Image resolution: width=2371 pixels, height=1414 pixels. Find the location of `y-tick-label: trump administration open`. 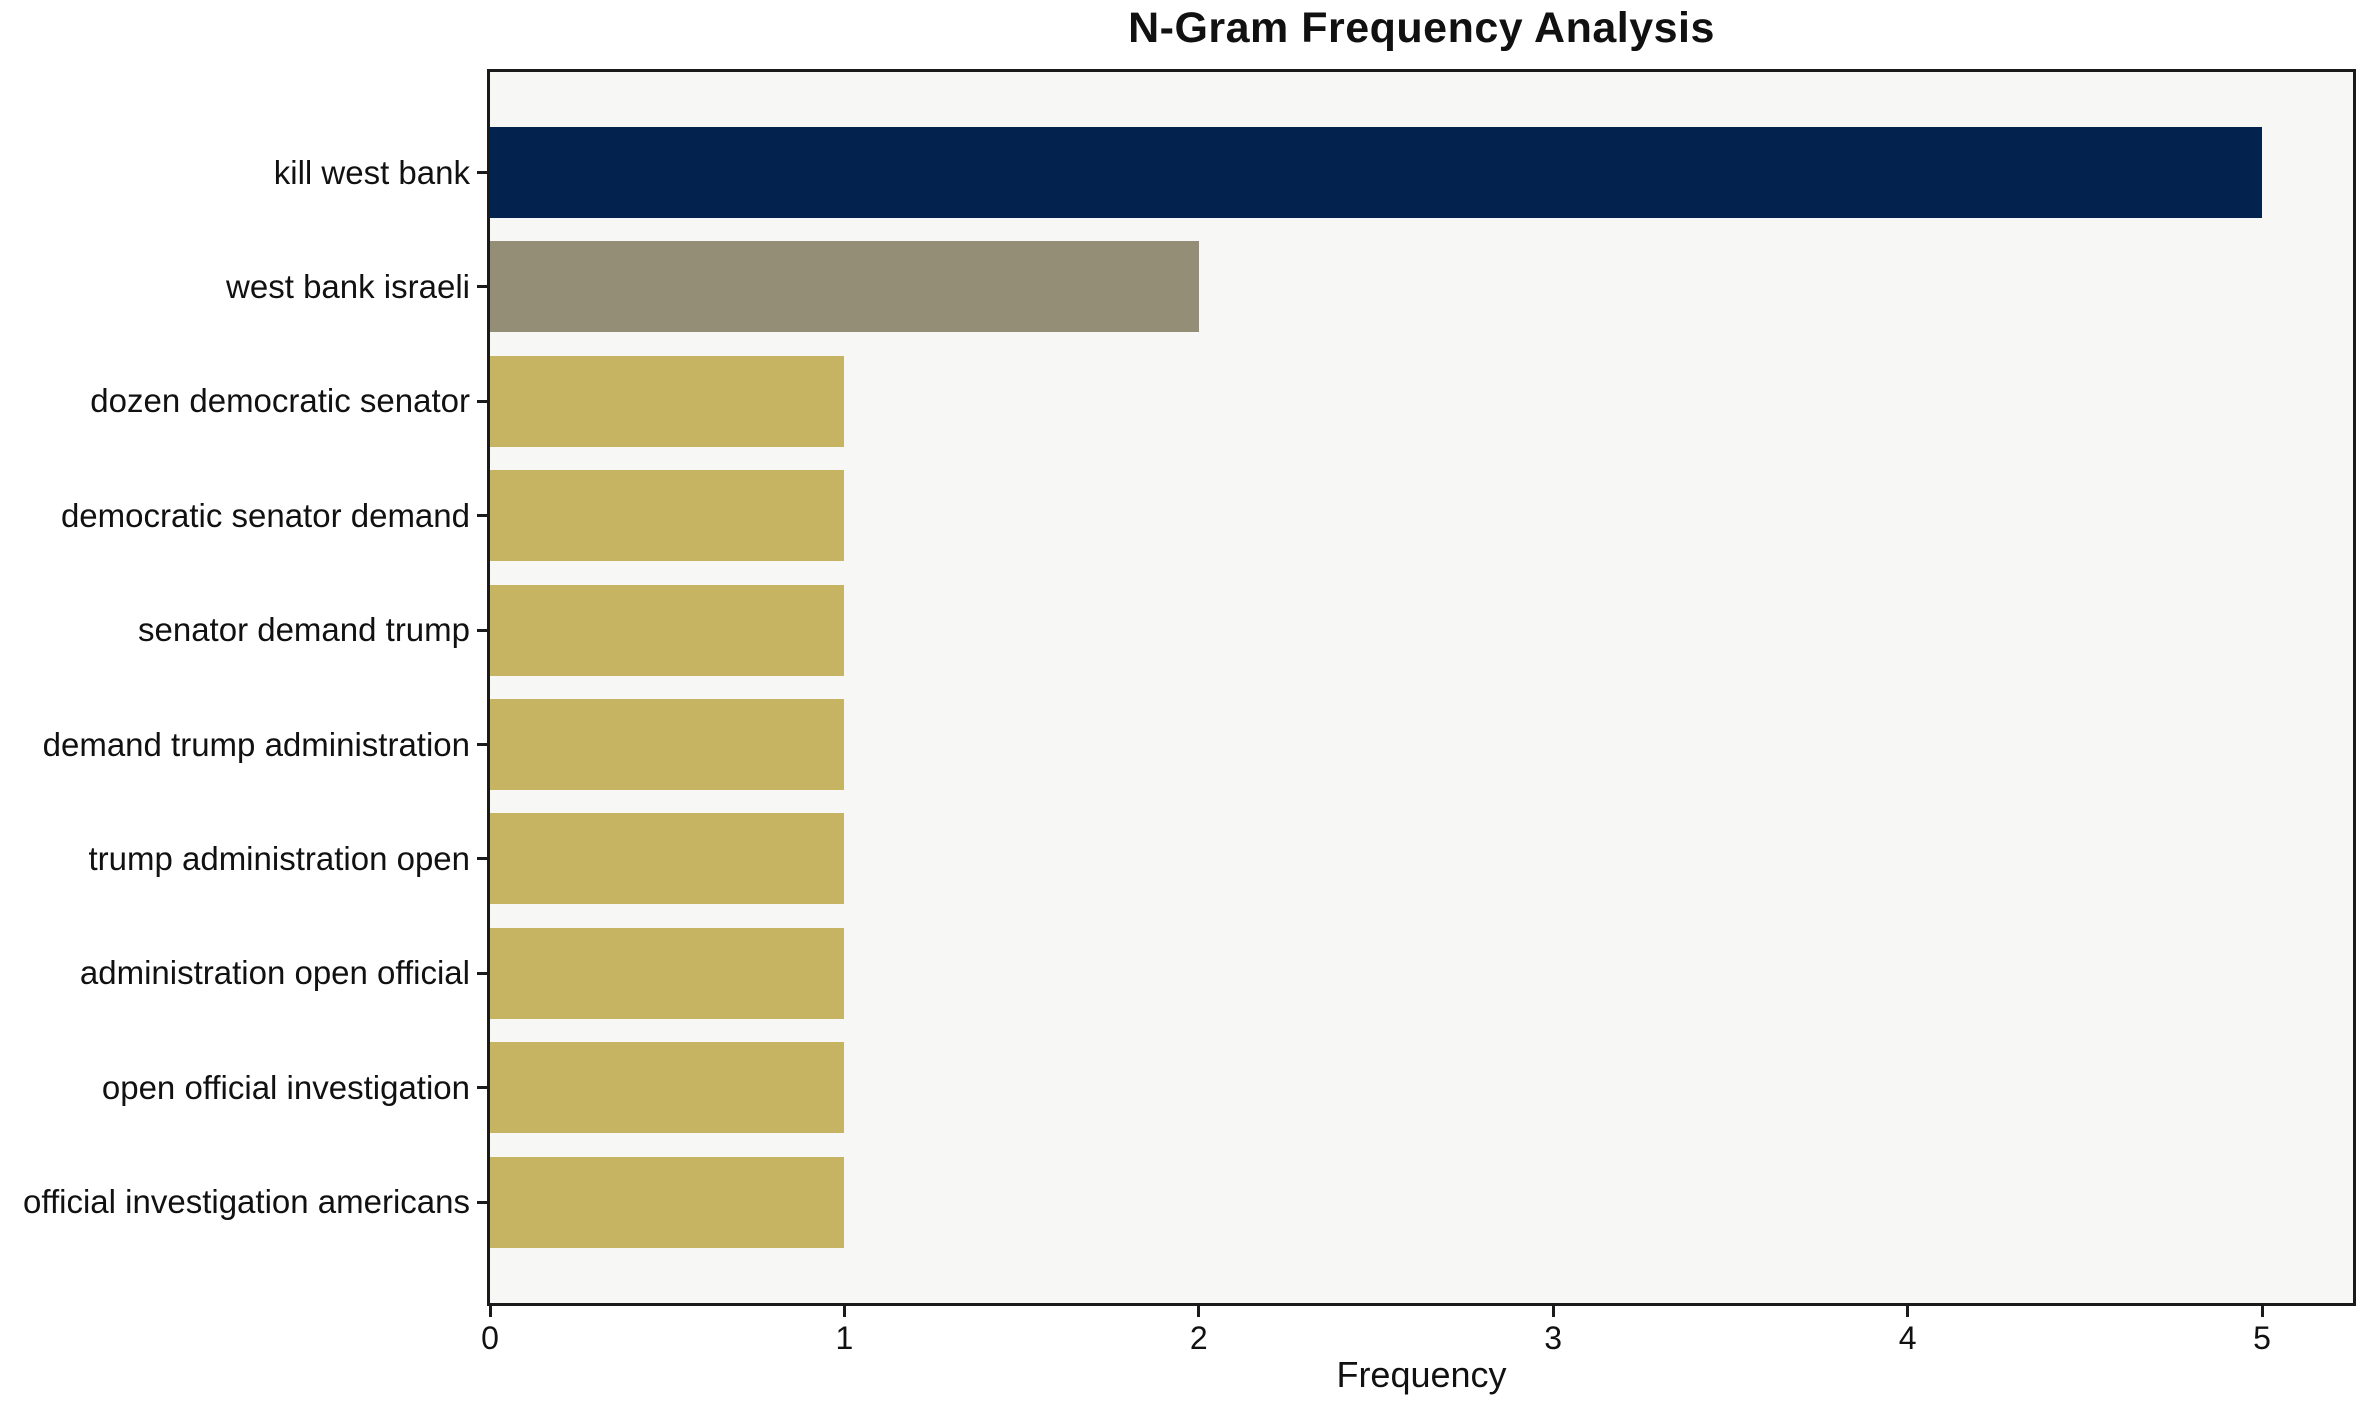

y-tick-label: trump administration open is located at coordinates (279, 858).